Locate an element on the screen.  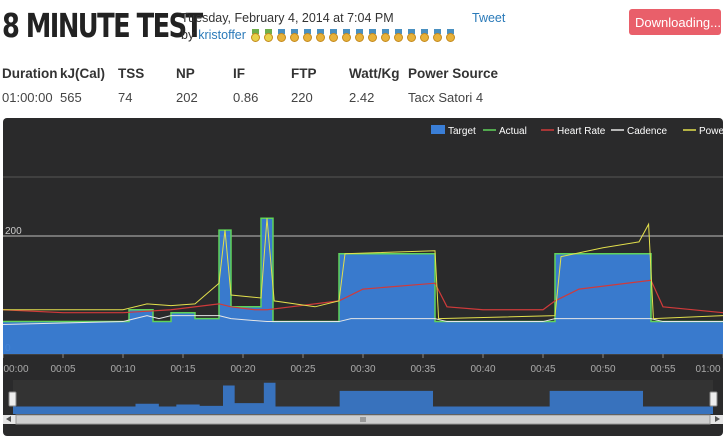
medal-row is located at coordinates (354, 35).